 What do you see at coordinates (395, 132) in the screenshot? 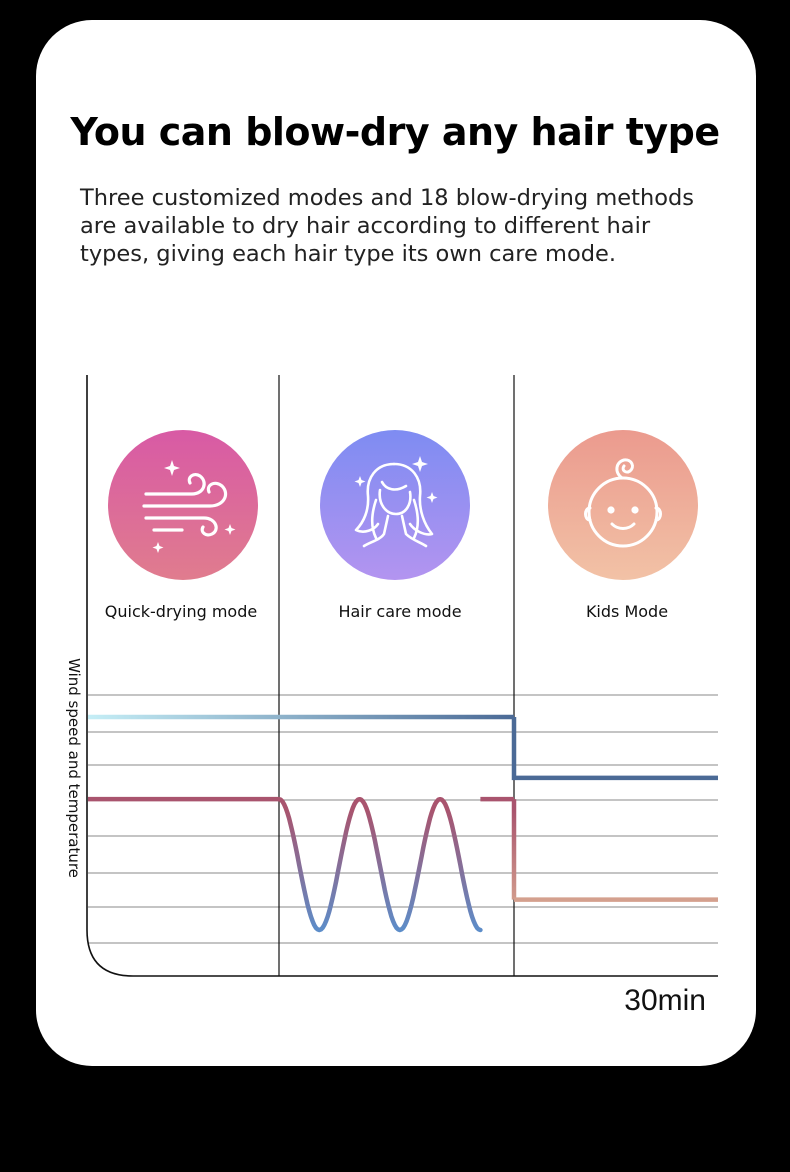
I see `page-title: You can blow-dry any hair type` at bounding box center [395, 132].